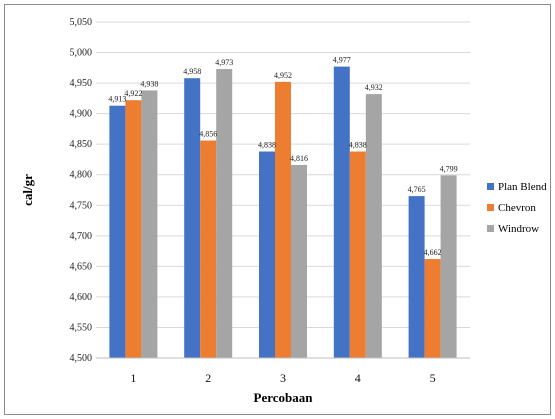  I want to click on data-label: 4,799, so click(449, 168).